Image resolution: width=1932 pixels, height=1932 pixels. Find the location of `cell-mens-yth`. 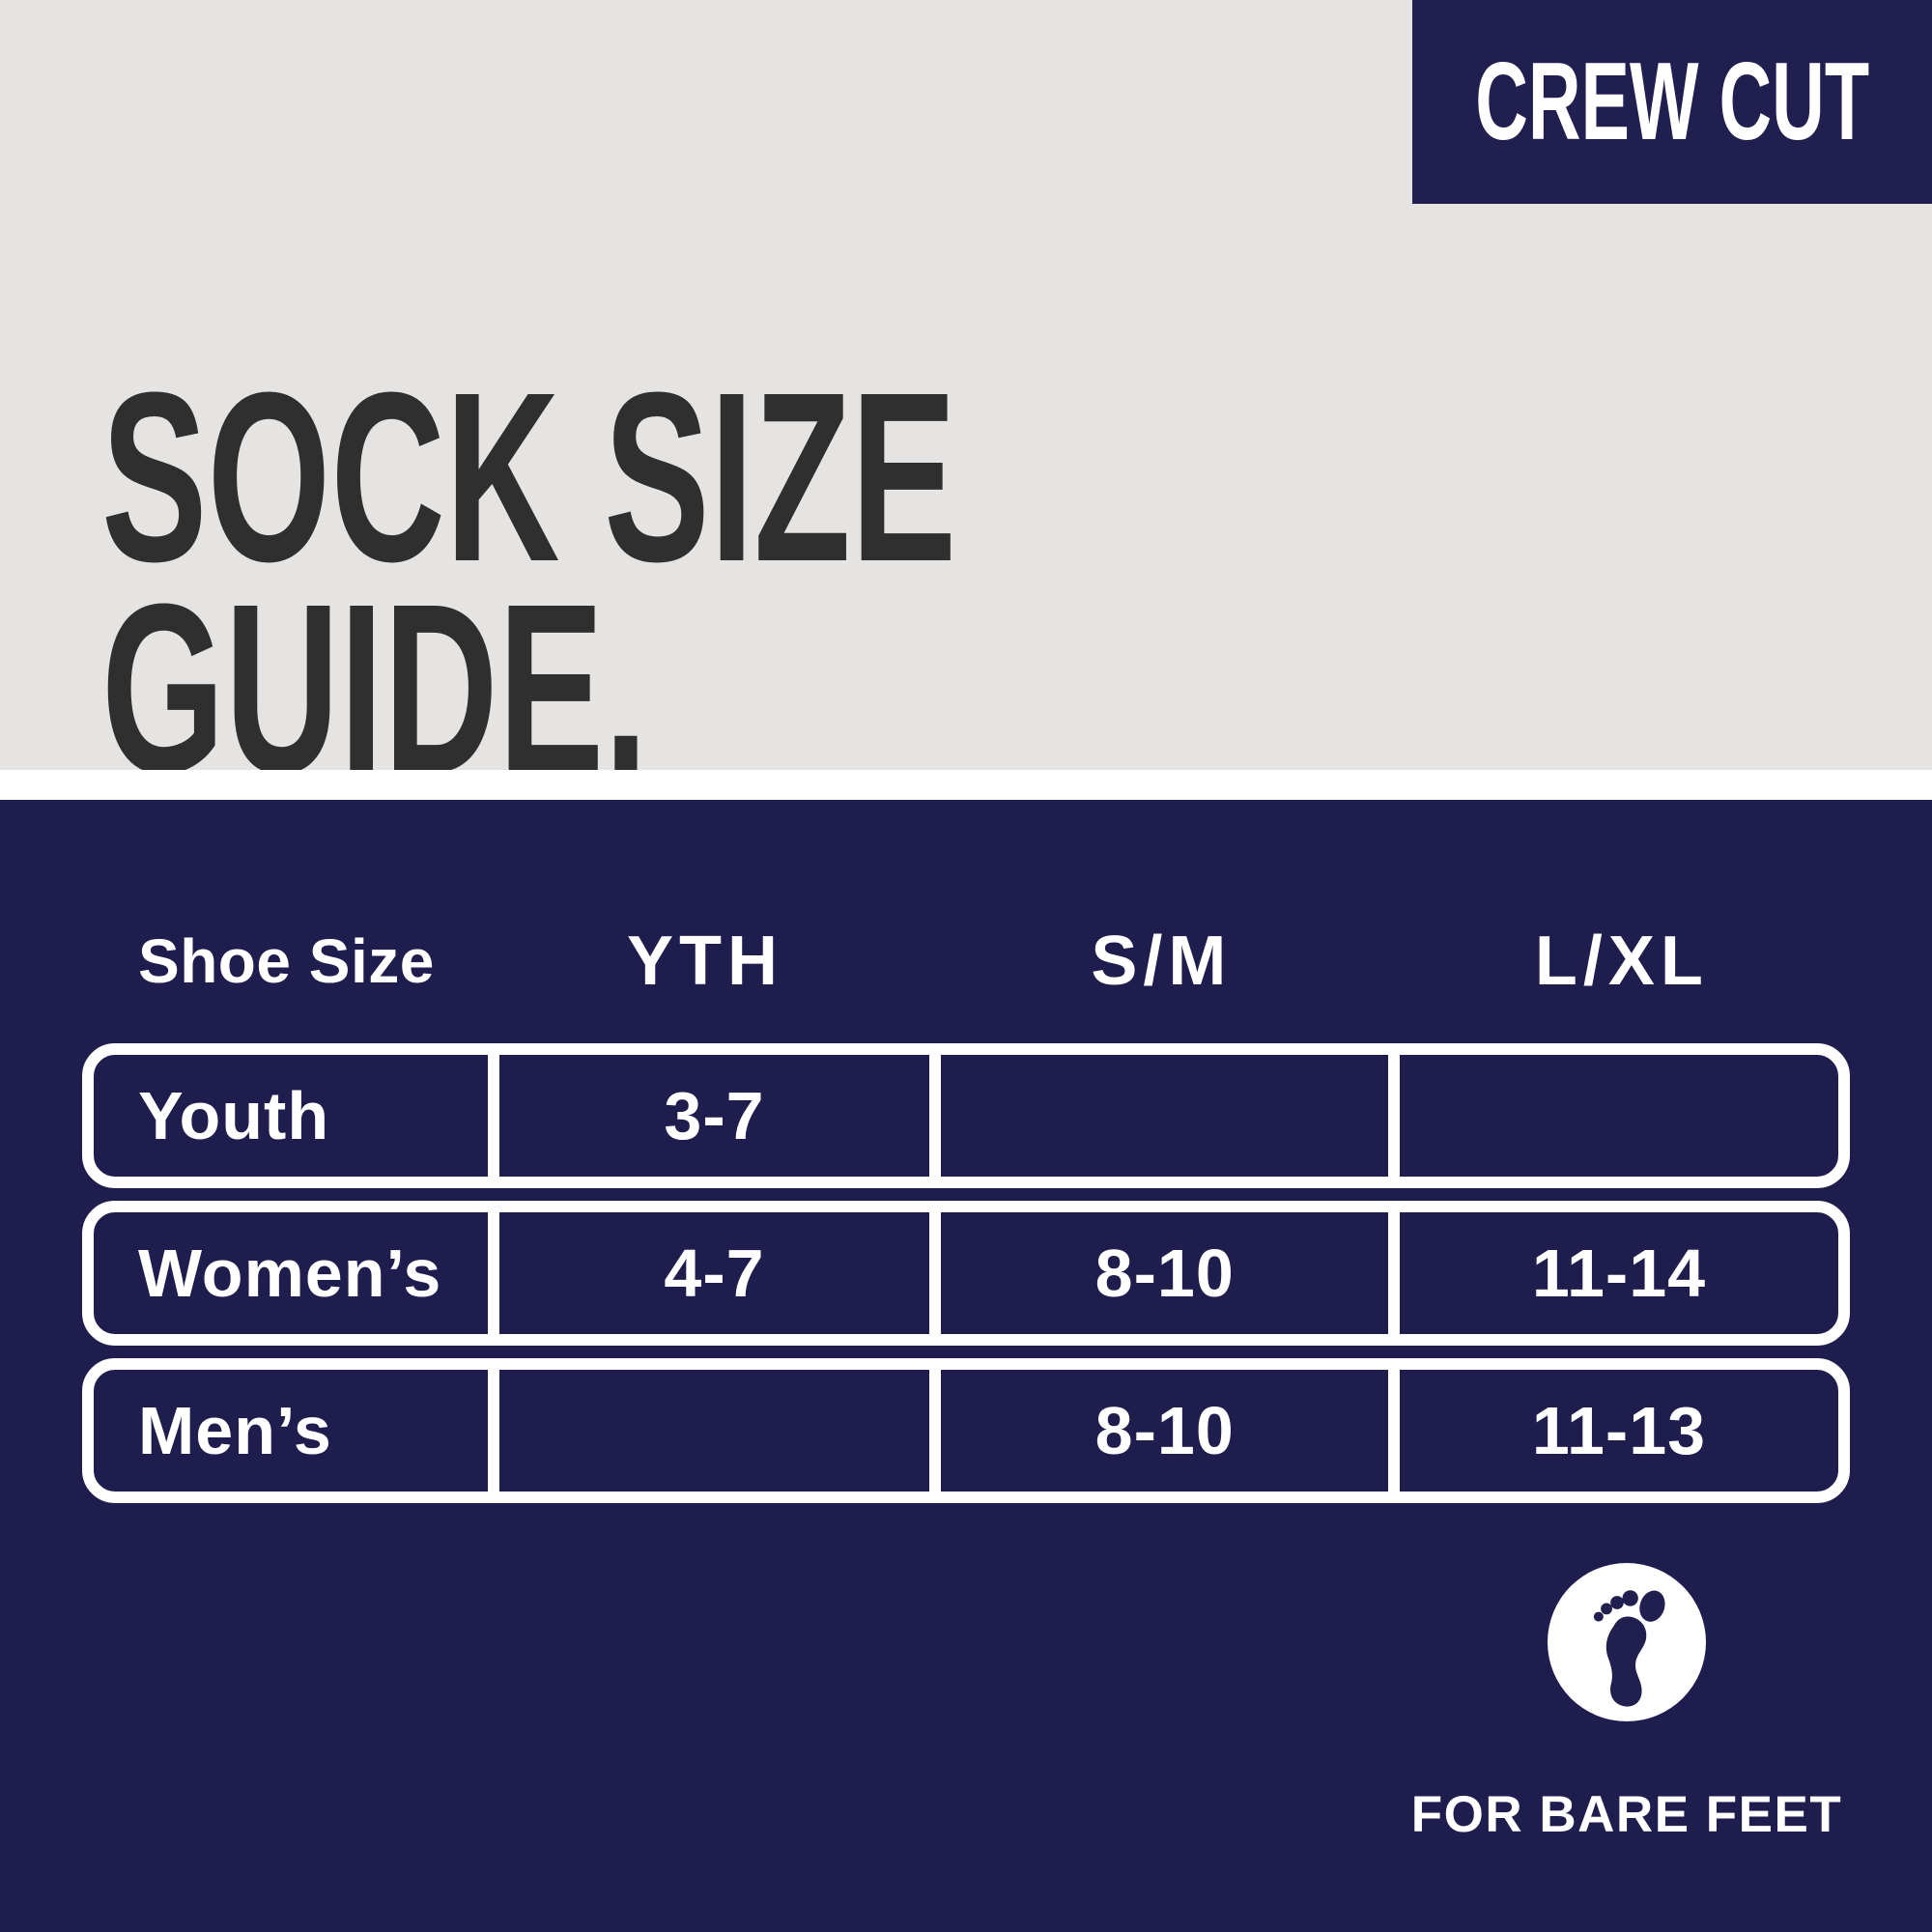

cell-mens-yth is located at coordinates (708, 1431).